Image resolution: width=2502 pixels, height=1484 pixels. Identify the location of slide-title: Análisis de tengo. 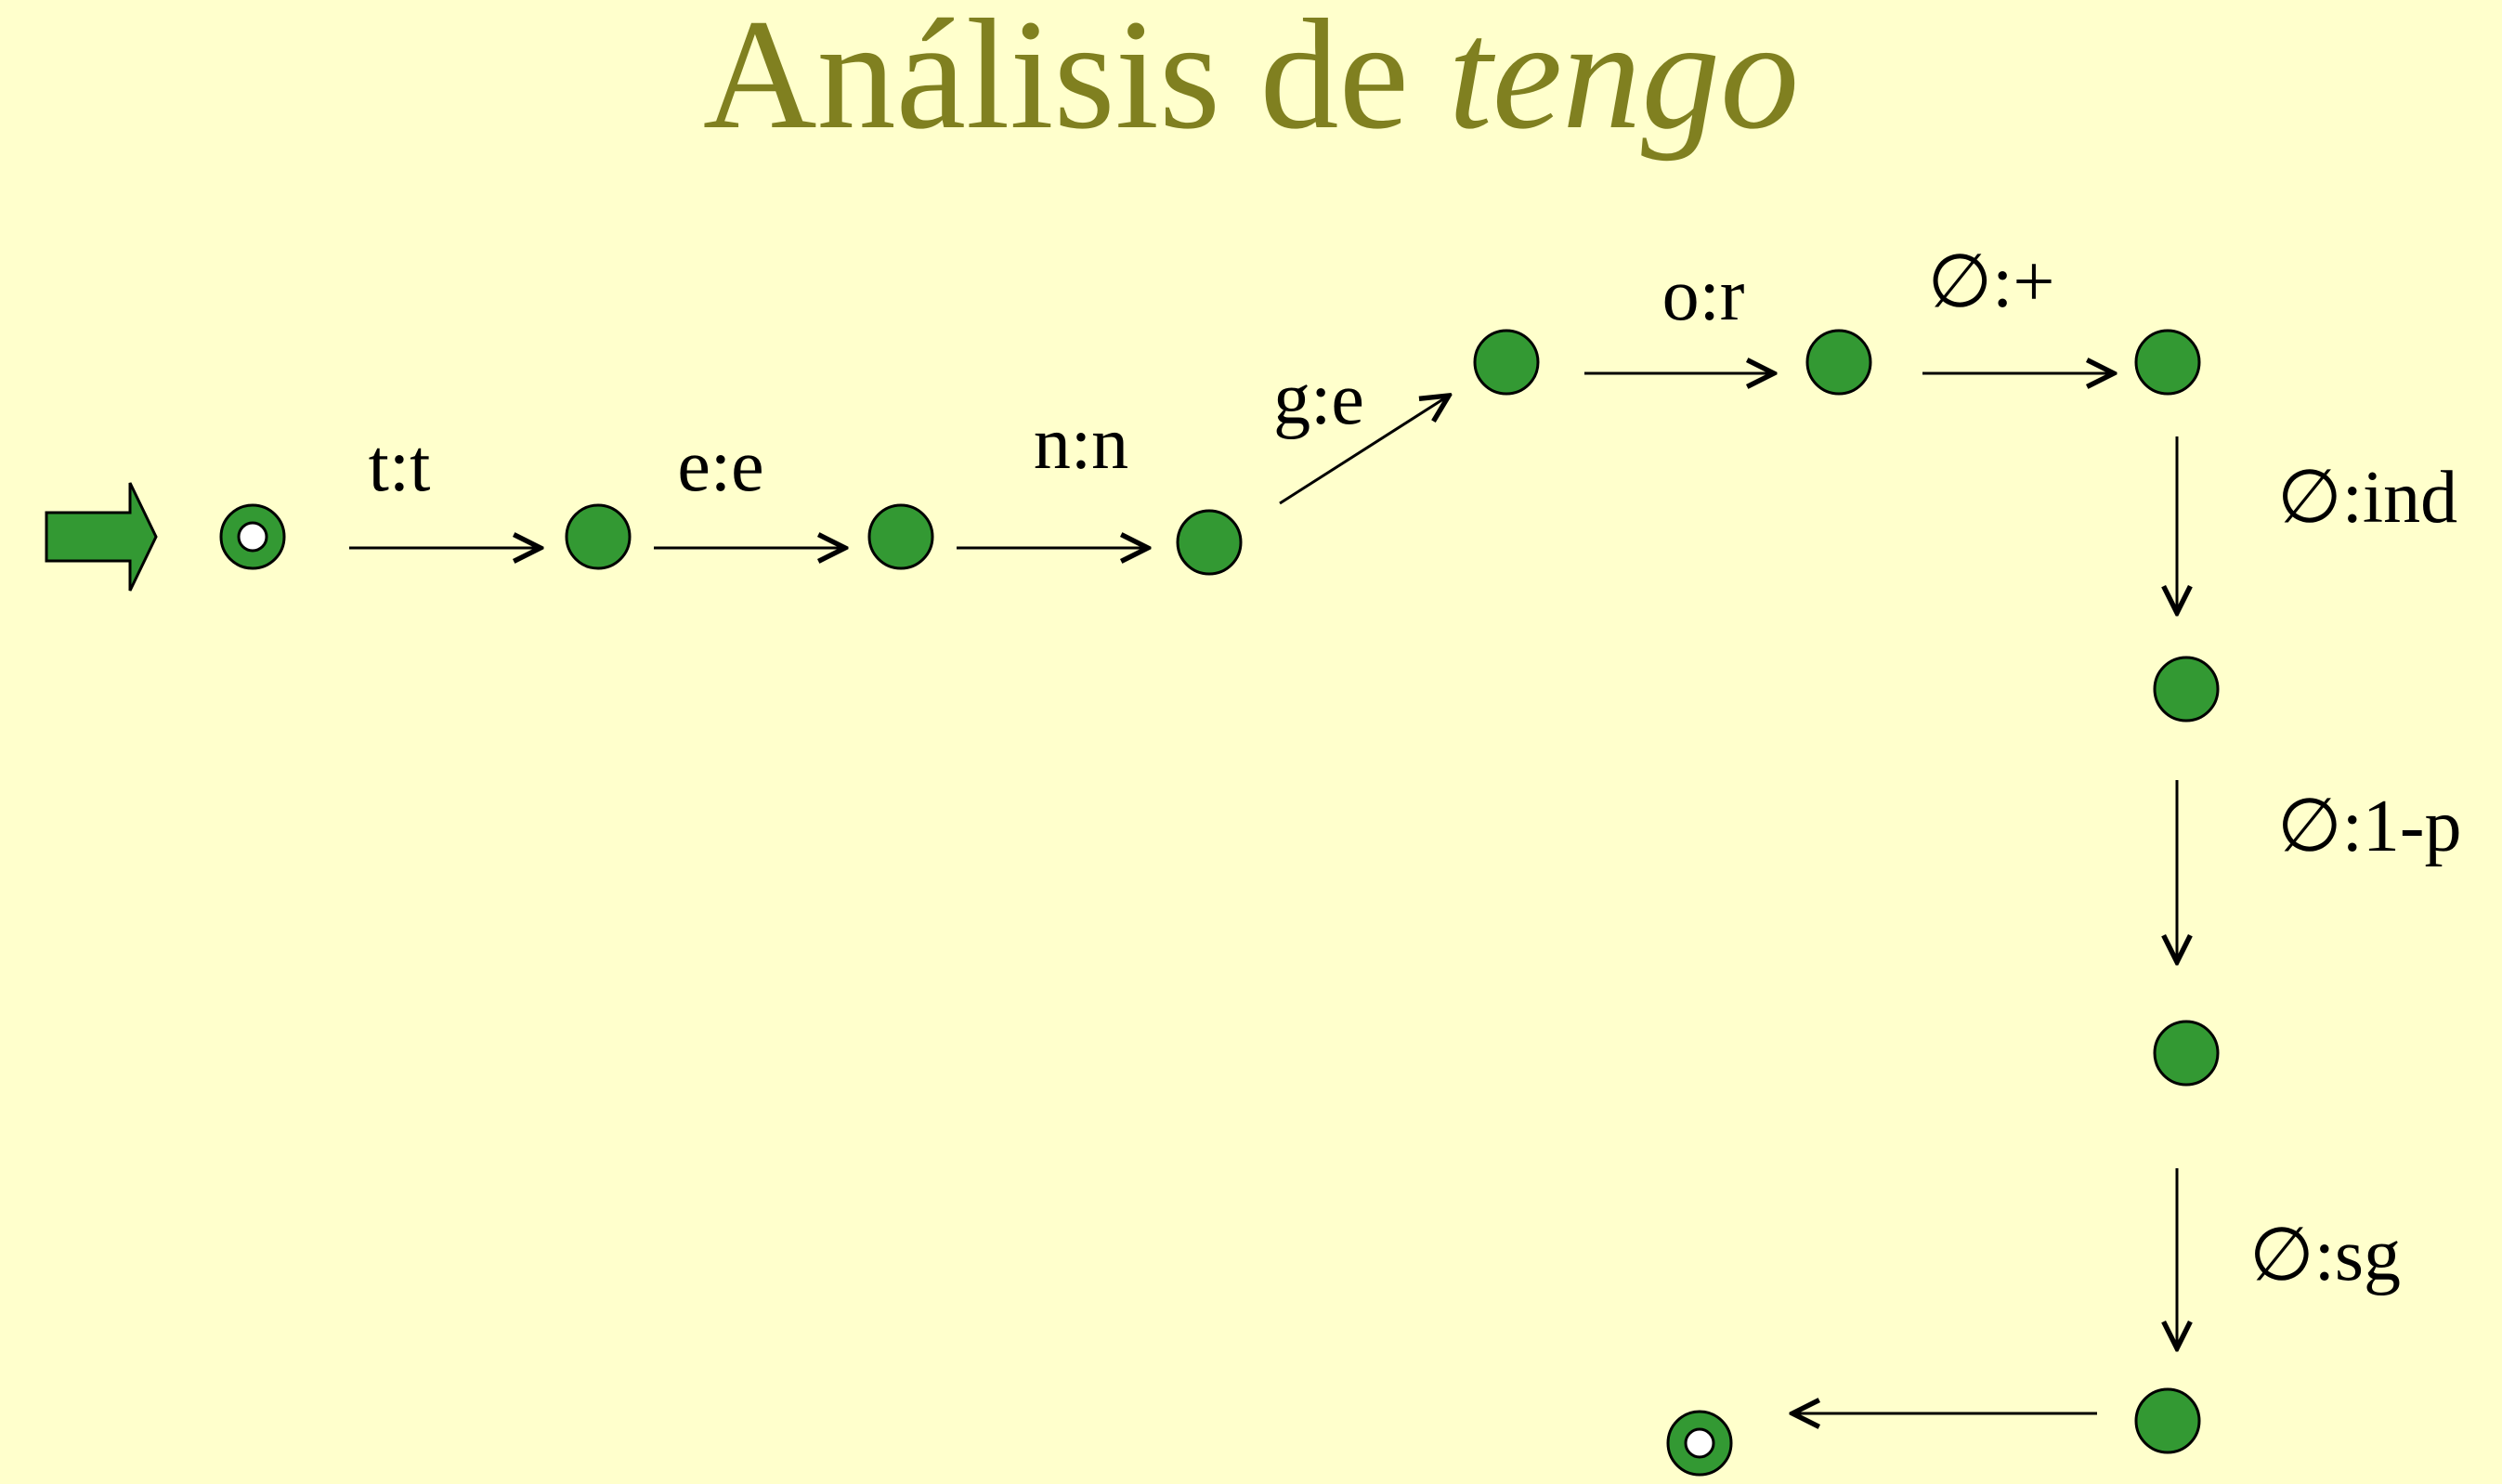
(1251, 76).